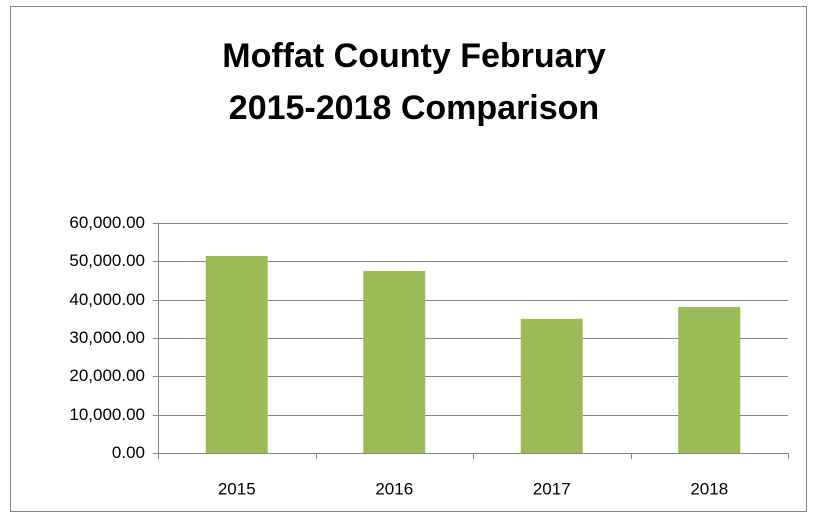 This screenshot has height=519, width=818. Describe the element at coordinates (394, 488) in the screenshot. I see `x-tick-label: 2016` at that location.